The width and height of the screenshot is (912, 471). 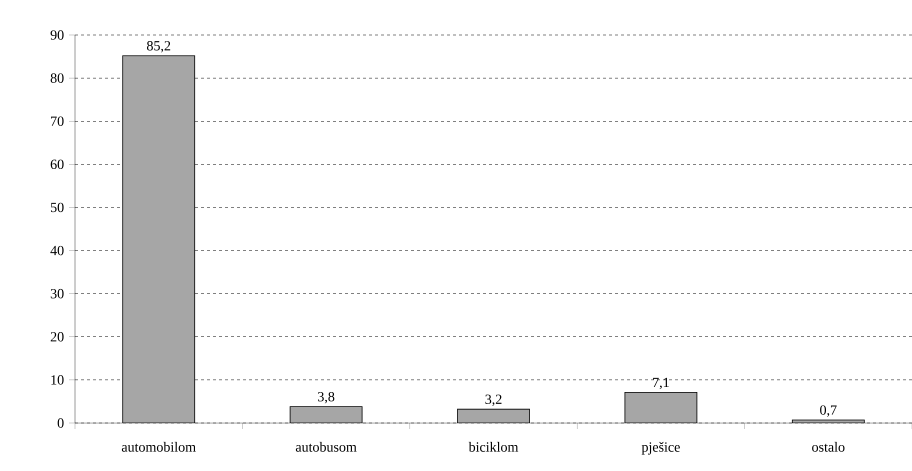 I want to click on y-tick-label: 80, so click(x=57, y=78).